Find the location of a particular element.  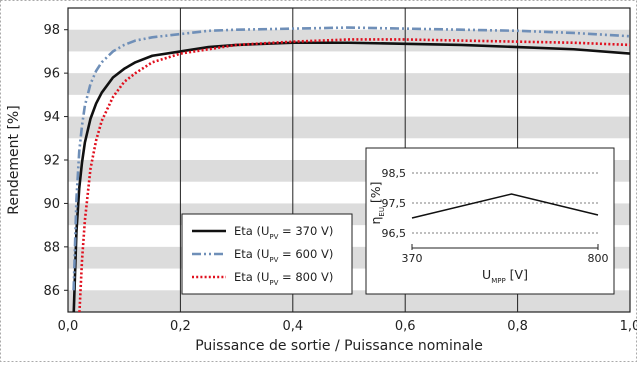

inset-y-axis-title: ηEU [%] is located at coordinates (377, 202).